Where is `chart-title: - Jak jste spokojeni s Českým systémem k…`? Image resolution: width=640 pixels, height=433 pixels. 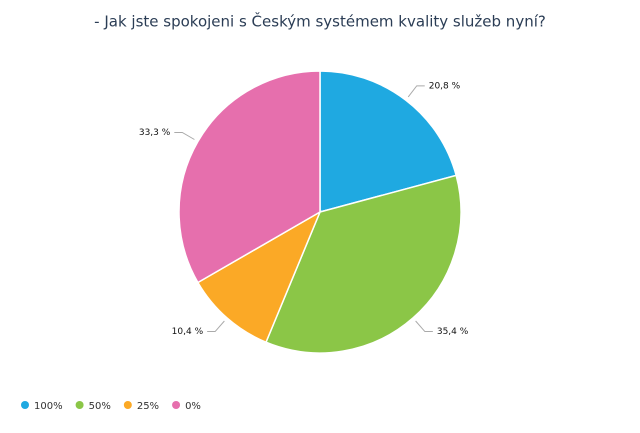
chart-title: - Jak jste spokojeni s Českým systémem k… is located at coordinates (320, 21).